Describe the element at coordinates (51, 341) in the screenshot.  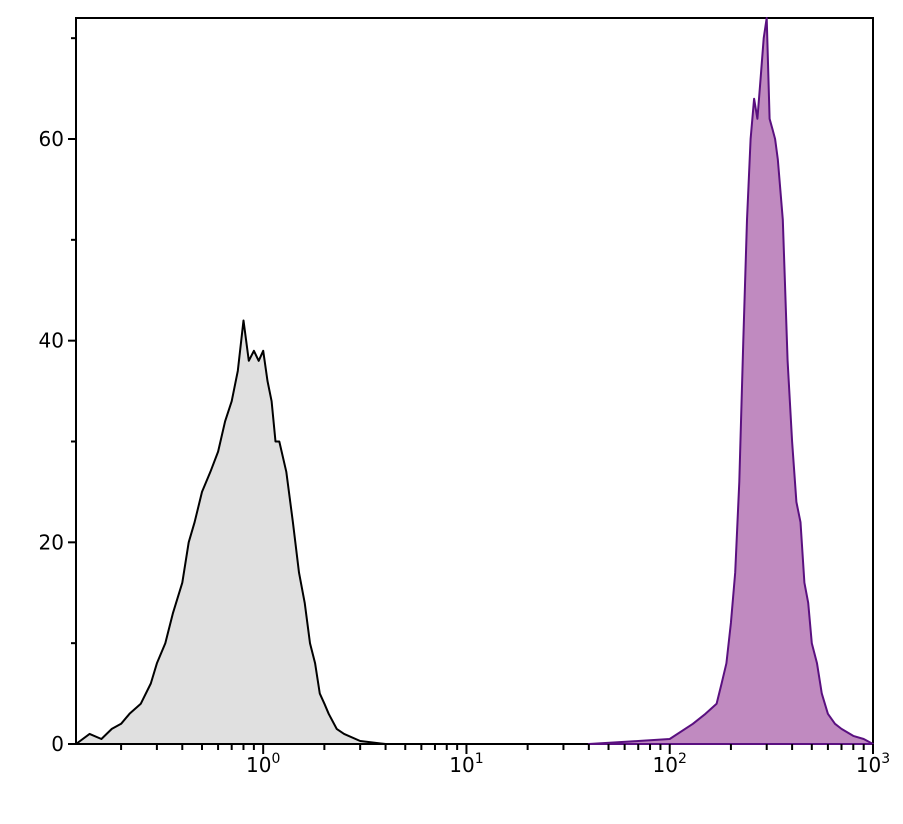
I see `y-tick-label: 40` at that location.